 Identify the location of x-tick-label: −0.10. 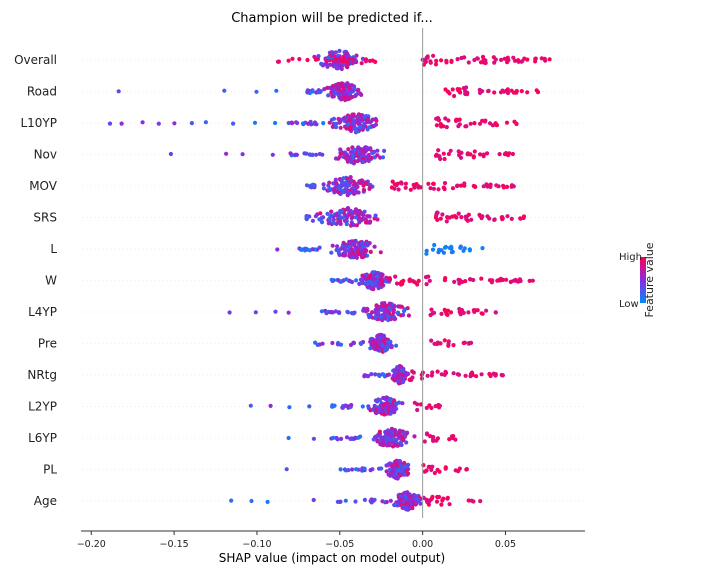
(256, 544).